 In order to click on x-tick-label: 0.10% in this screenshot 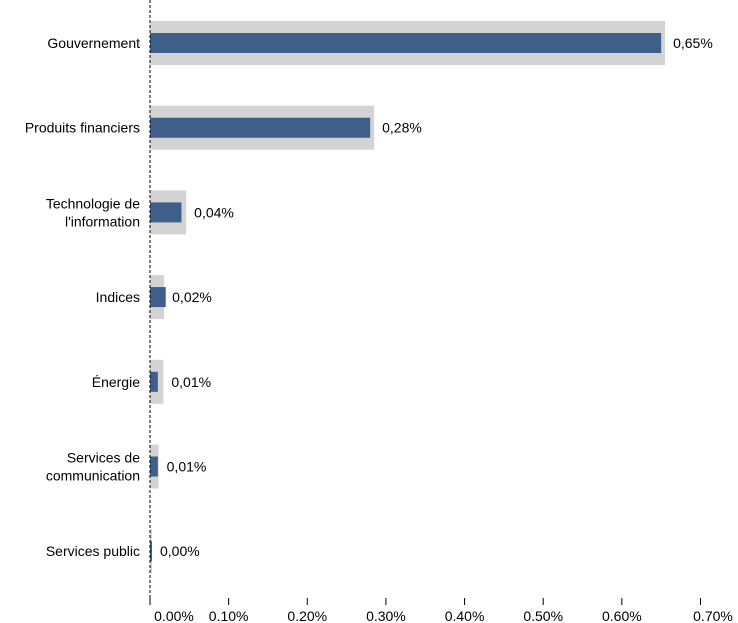, I will do `click(229, 615)`.